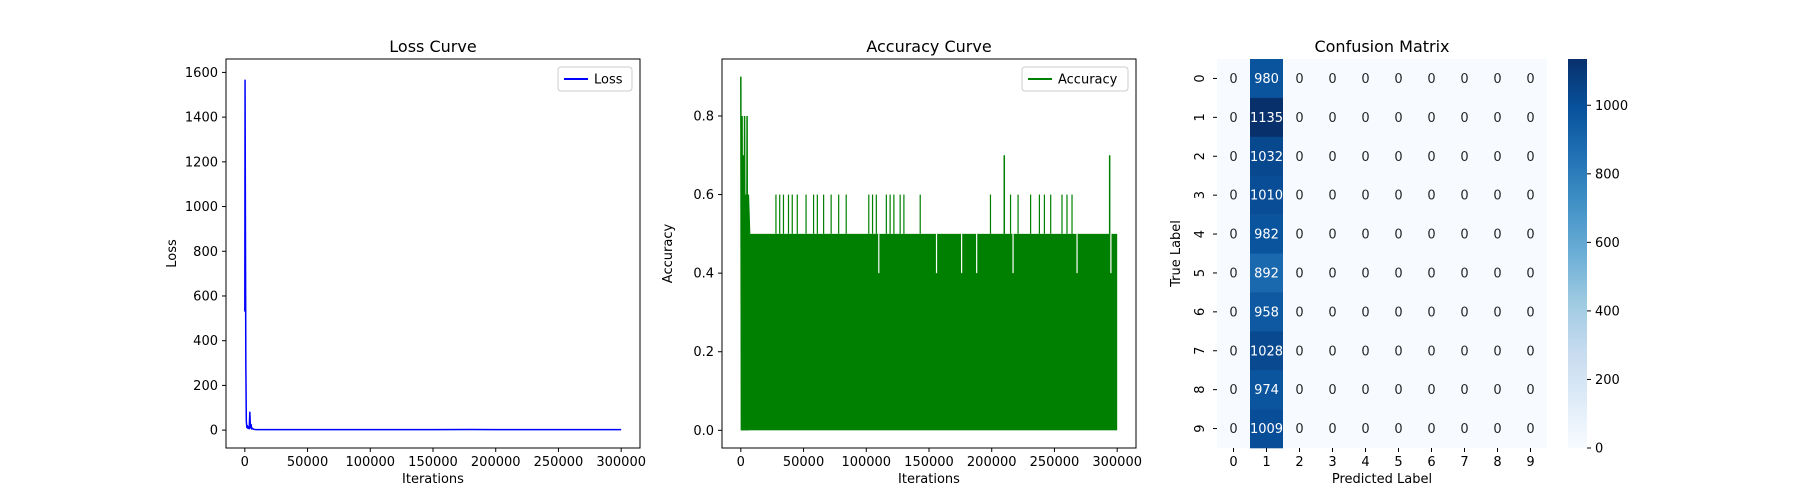 The height and width of the screenshot is (500, 1800). I want to click on accuracy-legend-box, so click(1075, 79).